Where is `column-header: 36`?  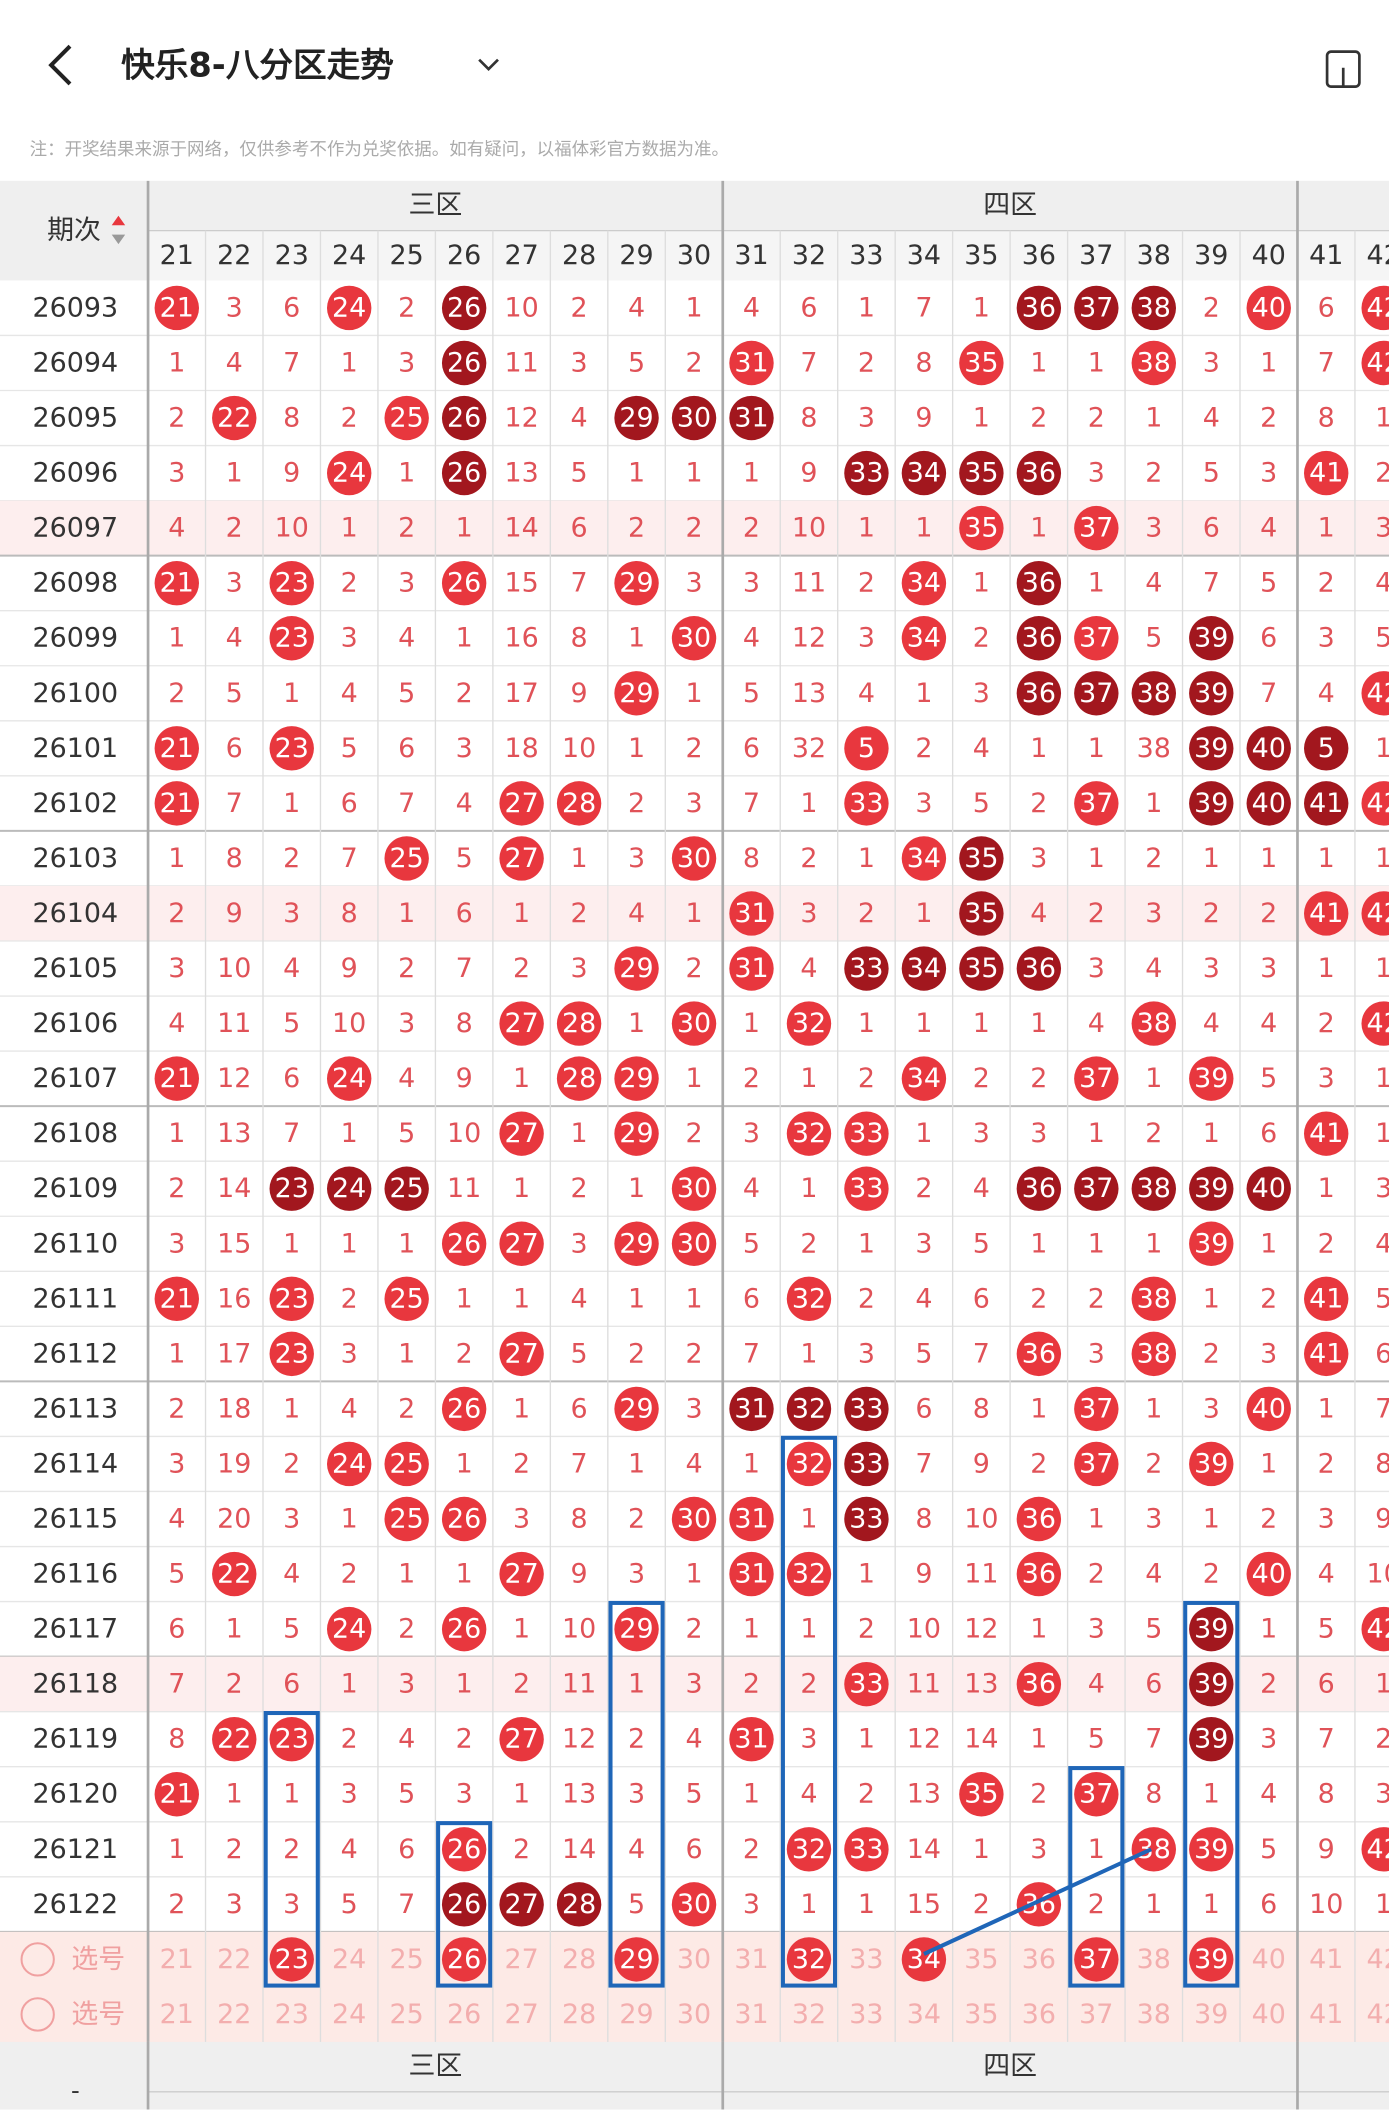 column-header: 36 is located at coordinates (1039, 255).